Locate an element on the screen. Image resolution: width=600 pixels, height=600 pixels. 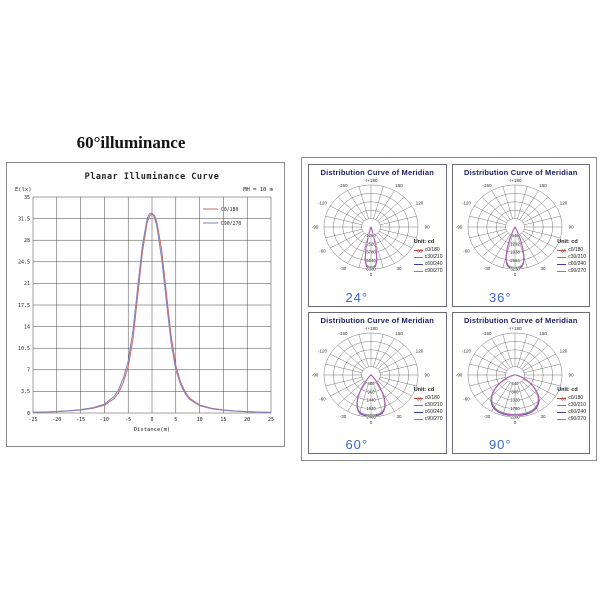
svg-text: 31.5 is located at coordinates (24, 219).